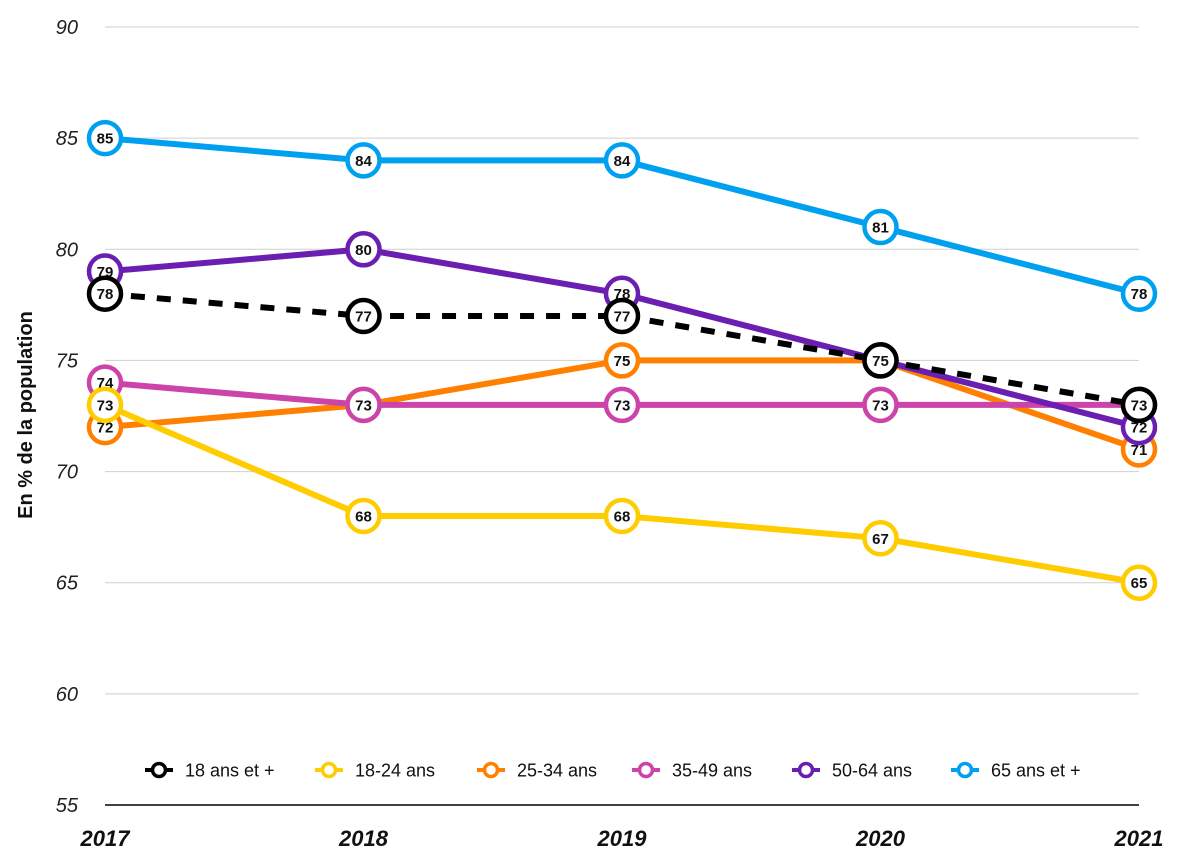 Image resolution: width=1177 pixels, height=862 pixels. What do you see at coordinates (622, 838) in the screenshot?
I see `x-tick-label: 2019` at bounding box center [622, 838].